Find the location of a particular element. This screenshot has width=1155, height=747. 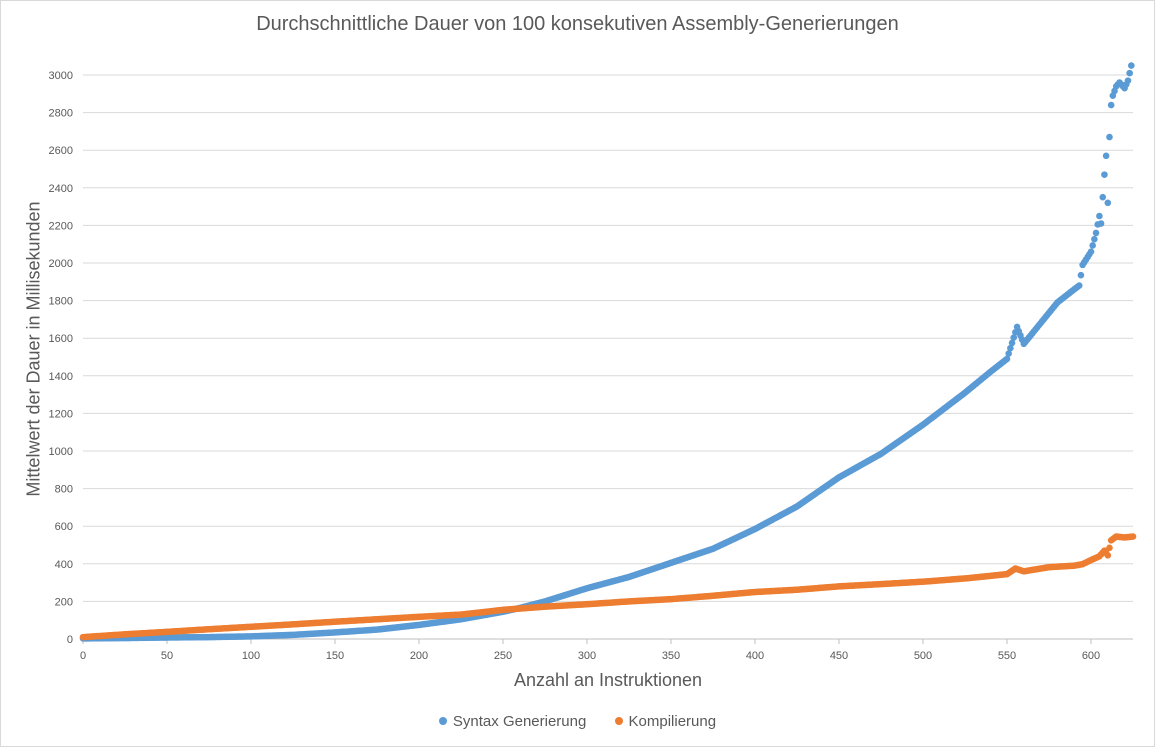

y-tick-label-400: 400 is located at coordinates (64, 565).